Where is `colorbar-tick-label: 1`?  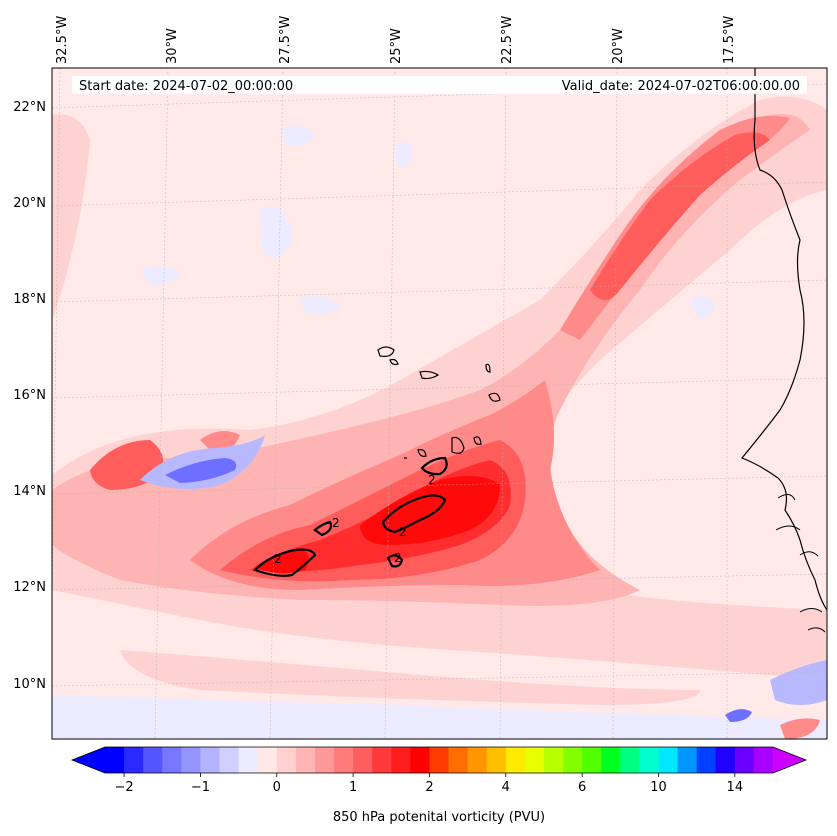
colorbar-tick-label: 1 is located at coordinates (353, 787).